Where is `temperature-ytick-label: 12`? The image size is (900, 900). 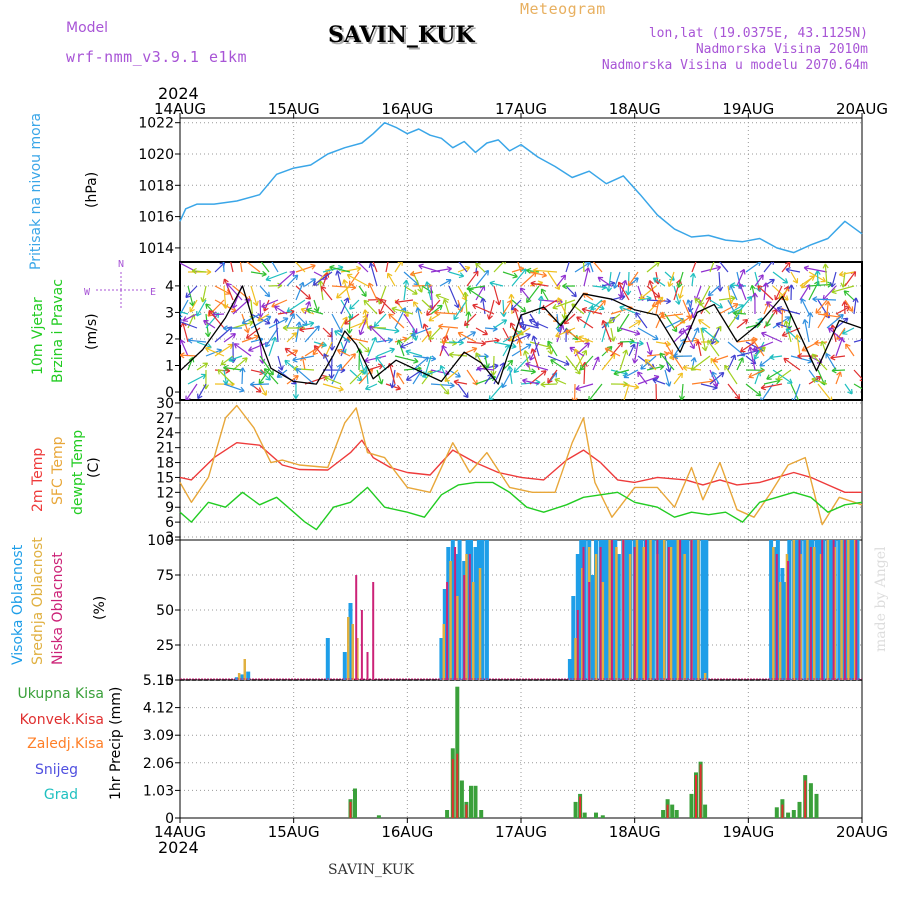 temperature-ytick-label: 12 is located at coordinates (165, 493).